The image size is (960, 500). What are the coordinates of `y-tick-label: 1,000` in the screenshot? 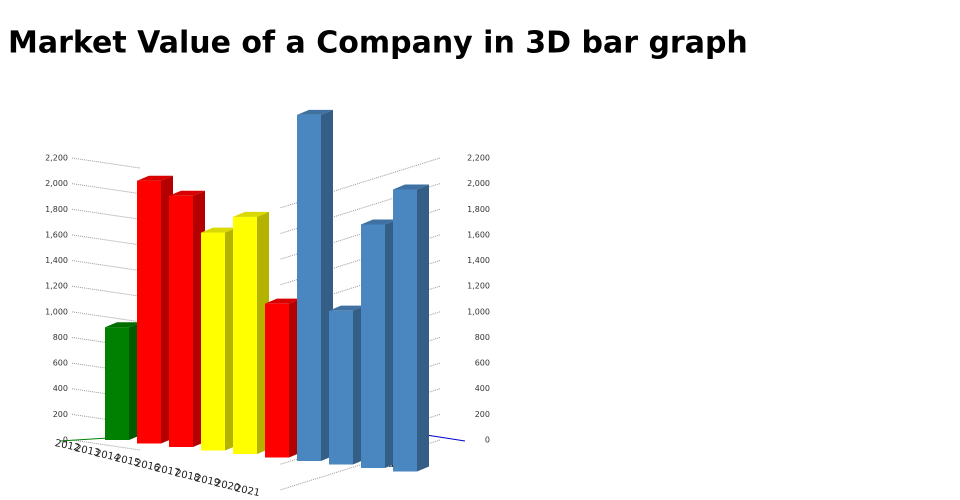 It's located at (56, 311).